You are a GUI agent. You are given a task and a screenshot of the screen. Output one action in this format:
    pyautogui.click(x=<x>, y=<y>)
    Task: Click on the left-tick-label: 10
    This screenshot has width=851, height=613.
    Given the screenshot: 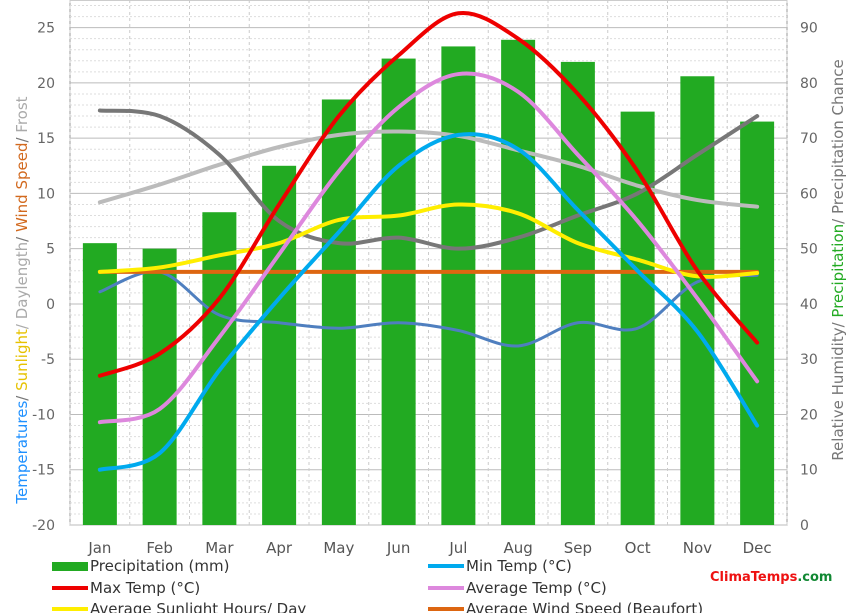 What is the action you would take?
    pyautogui.click(x=46, y=194)
    